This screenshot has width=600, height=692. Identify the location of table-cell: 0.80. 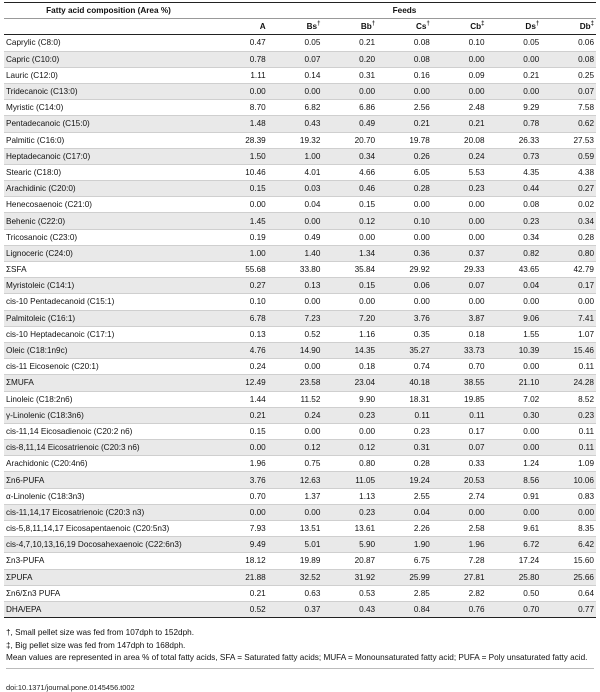
(350, 464).